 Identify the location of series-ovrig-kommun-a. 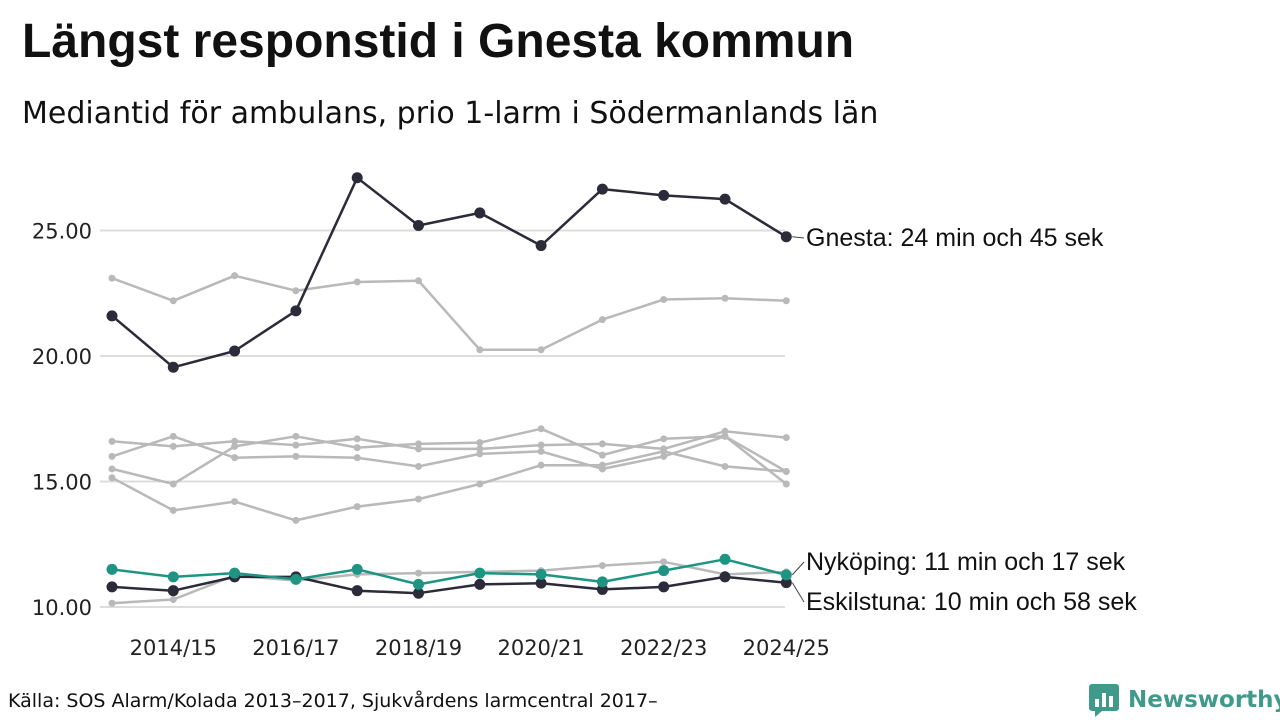
(449, 313).